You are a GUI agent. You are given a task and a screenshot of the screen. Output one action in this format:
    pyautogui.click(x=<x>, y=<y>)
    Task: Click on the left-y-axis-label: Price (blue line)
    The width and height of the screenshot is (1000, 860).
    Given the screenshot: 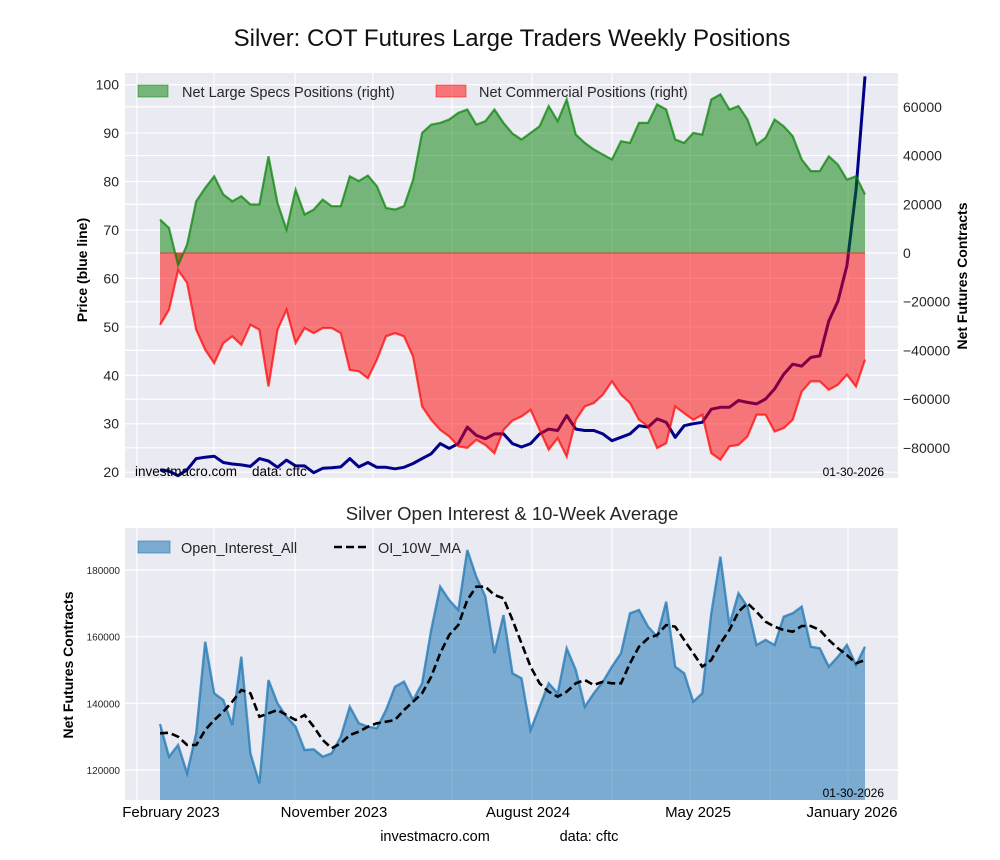 What is the action you would take?
    pyautogui.click(x=82, y=270)
    